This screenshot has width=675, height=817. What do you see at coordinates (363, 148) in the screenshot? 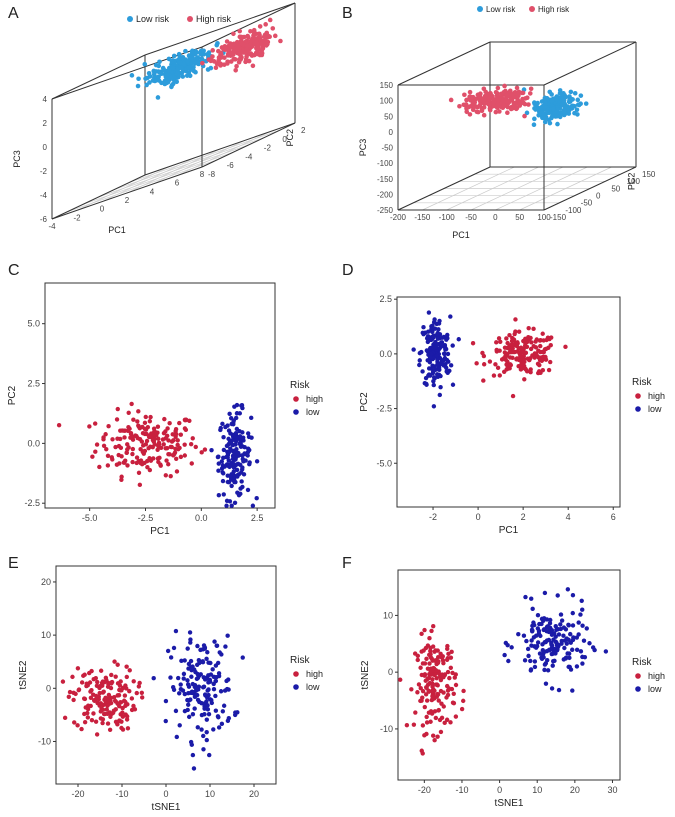
I see `z-axis-label-b: PC3` at bounding box center [363, 148].